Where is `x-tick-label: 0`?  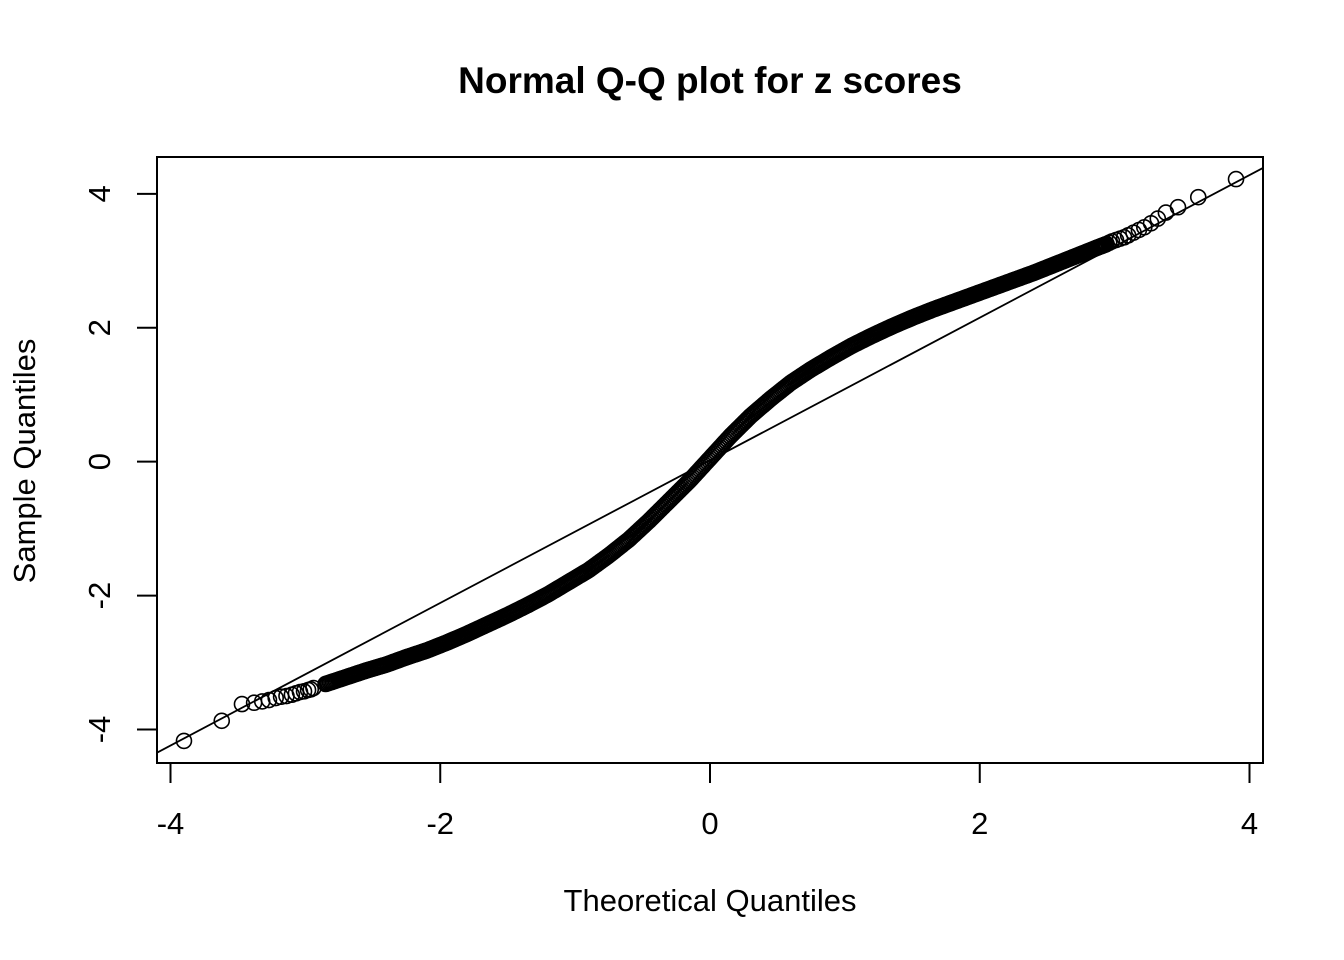 x-tick-label: 0 is located at coordinates (709, 823).